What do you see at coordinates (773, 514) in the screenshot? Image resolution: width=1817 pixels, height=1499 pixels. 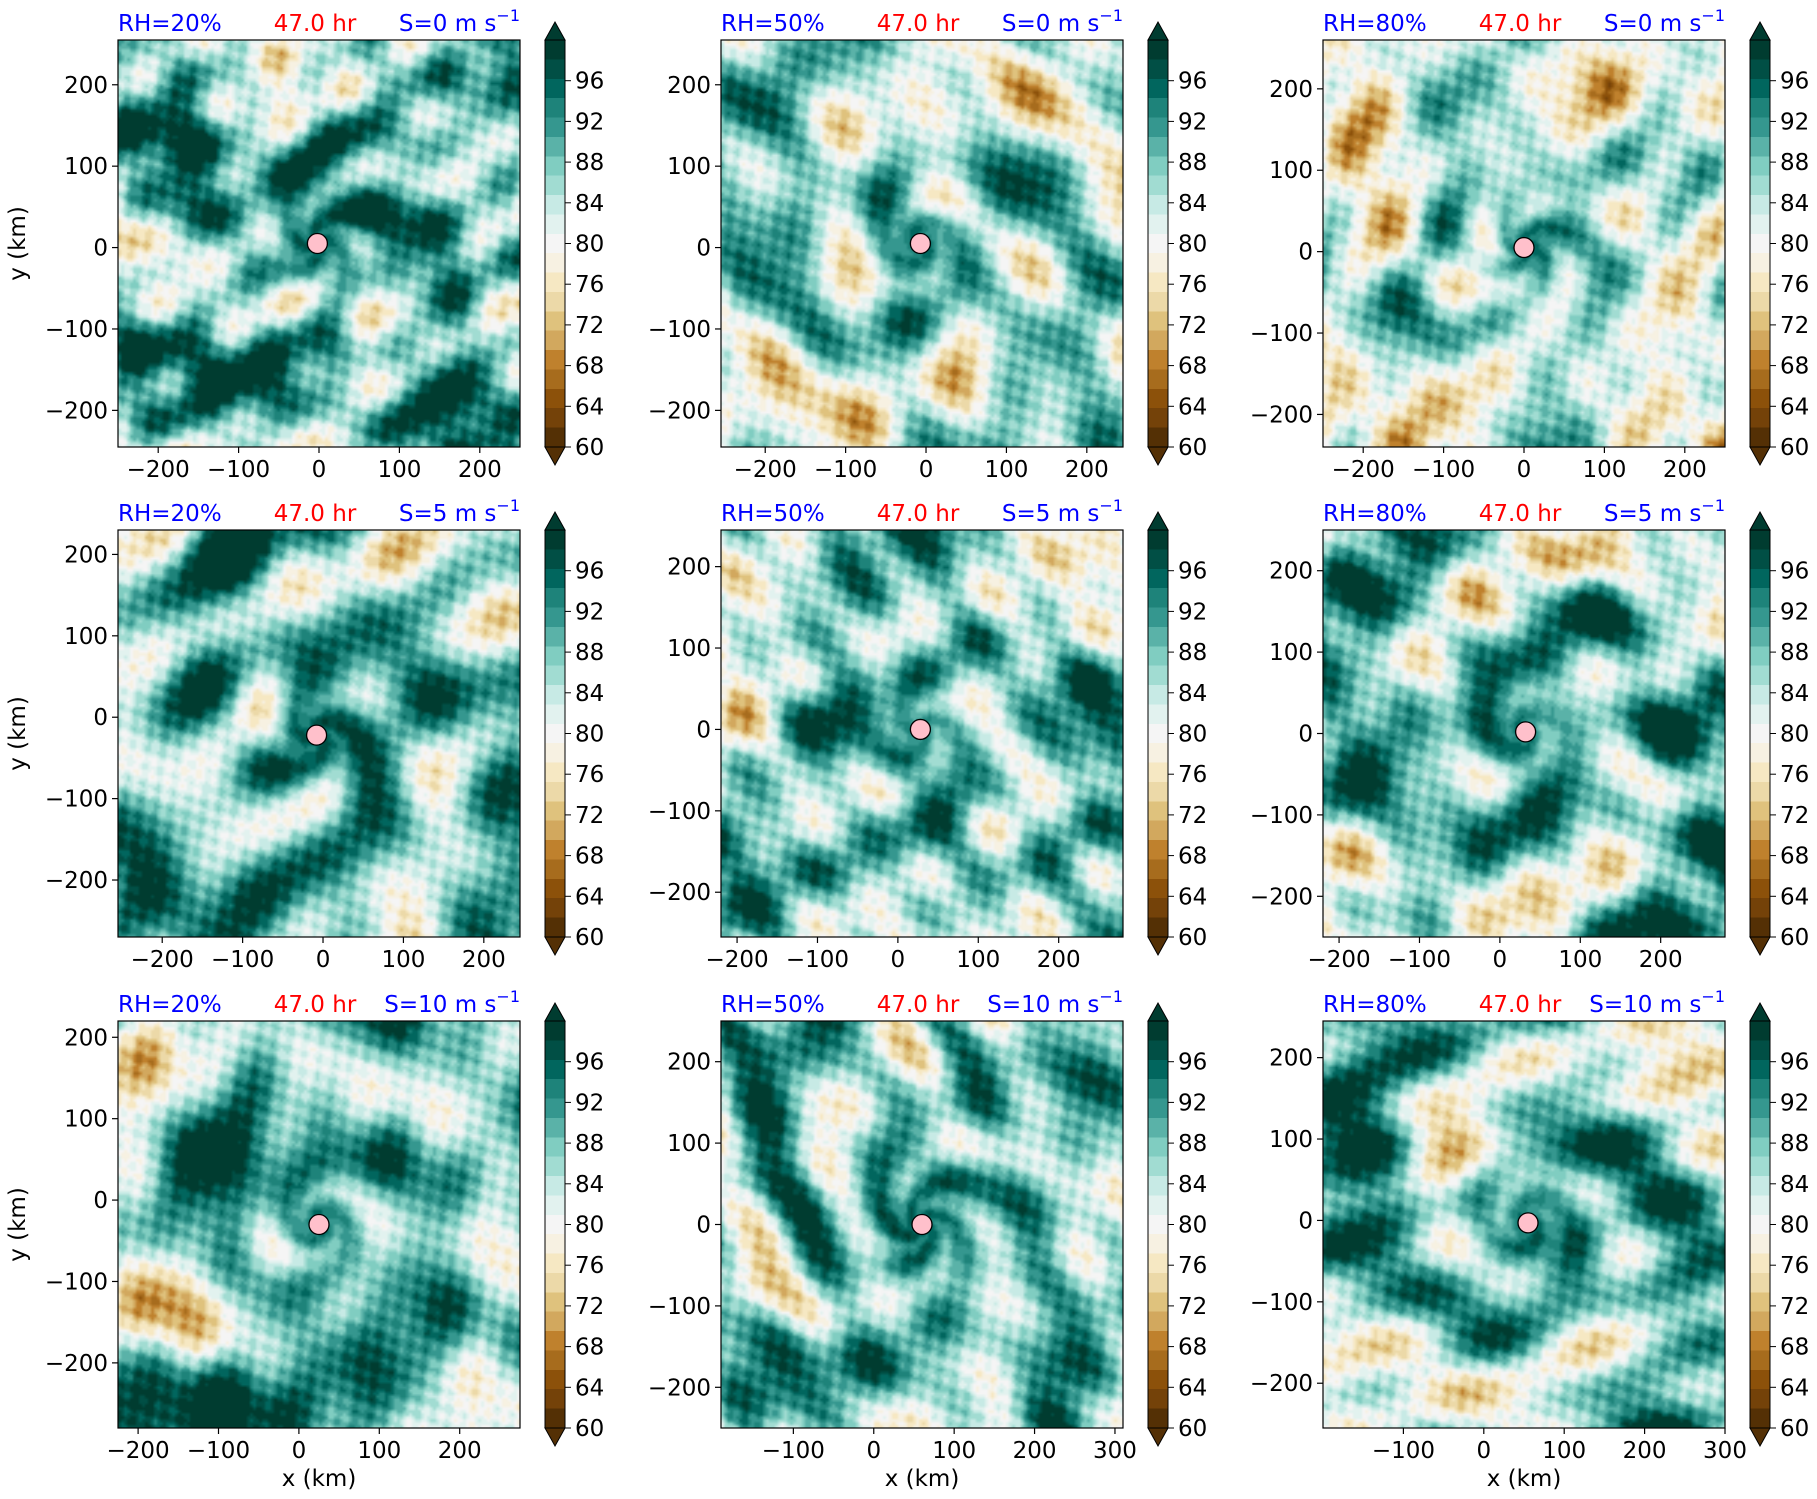 I see `title-rh: RH=50%` at bounding box center [773, 514].